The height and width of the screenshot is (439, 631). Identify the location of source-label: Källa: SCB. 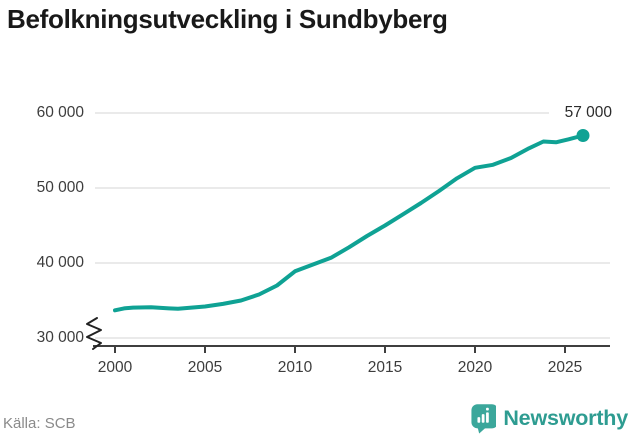
(39, 423).